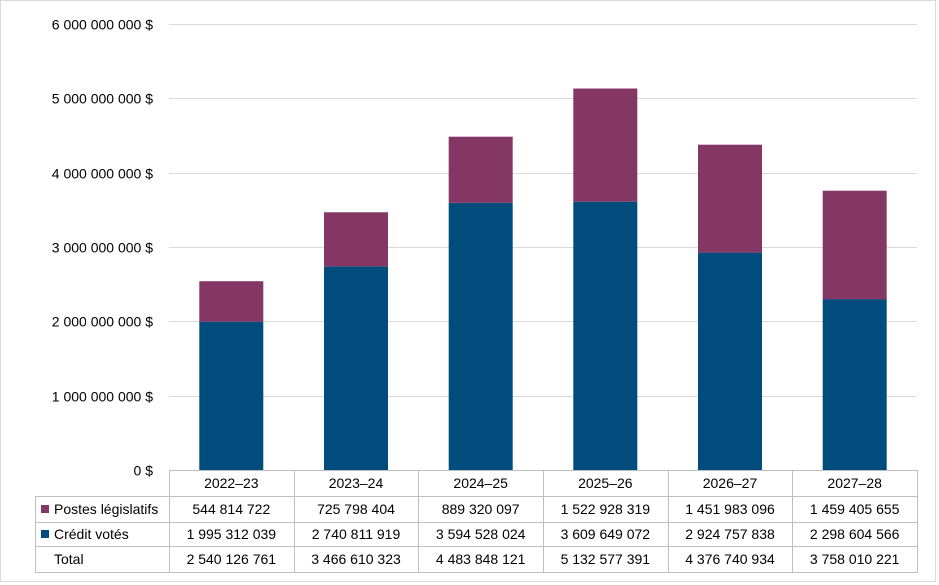 Image resolution: width=939 pixels, height=585 pixels. I want to click on data-table-value: 544 814 722, so click(231, 509).